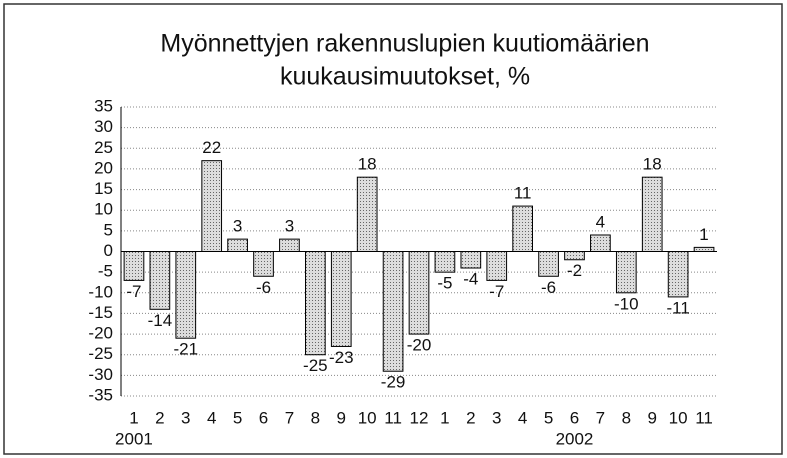  I want to click on data-label: -5, so click(444, 283).